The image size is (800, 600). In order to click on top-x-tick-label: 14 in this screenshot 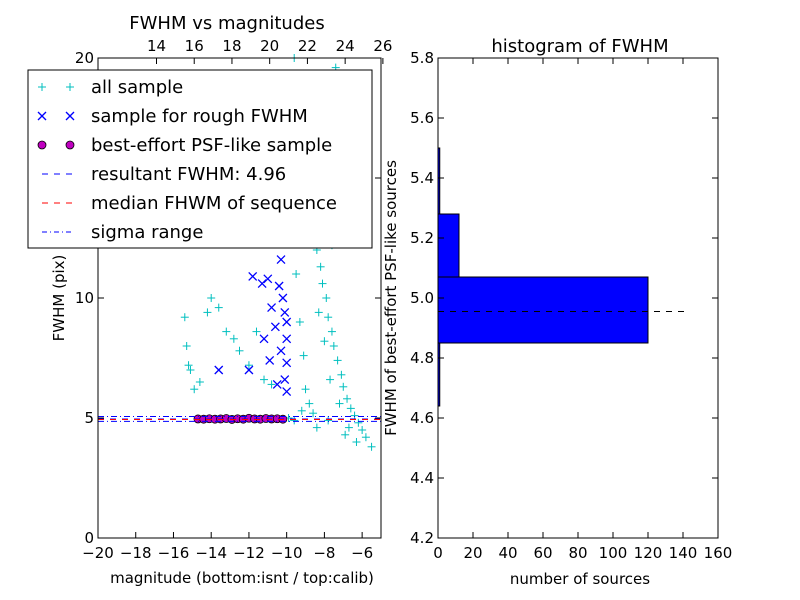, I will do `click(156, 46)`.